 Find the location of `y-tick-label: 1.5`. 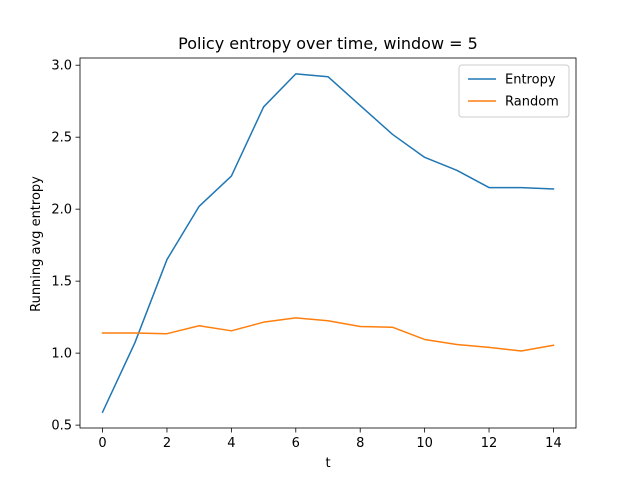

y-tick-label: 1.5 is located at coordinates (61, 282).